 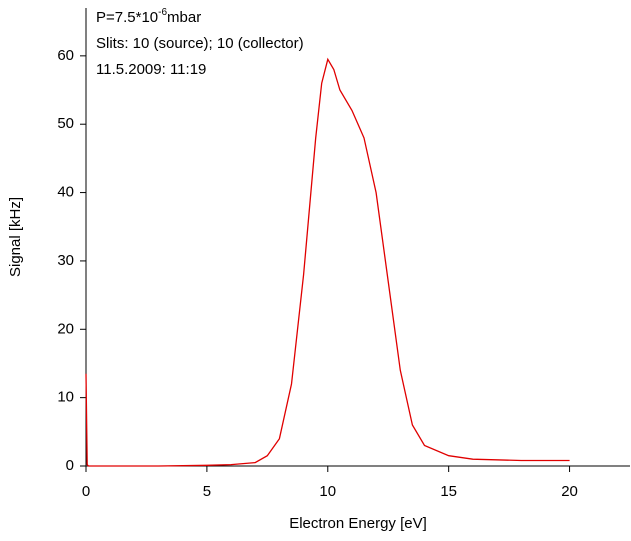 What do you see at coordinates (65, 260) in the screenshot?
I see `y-tick-label: 30` at bounding box center [65, 260].